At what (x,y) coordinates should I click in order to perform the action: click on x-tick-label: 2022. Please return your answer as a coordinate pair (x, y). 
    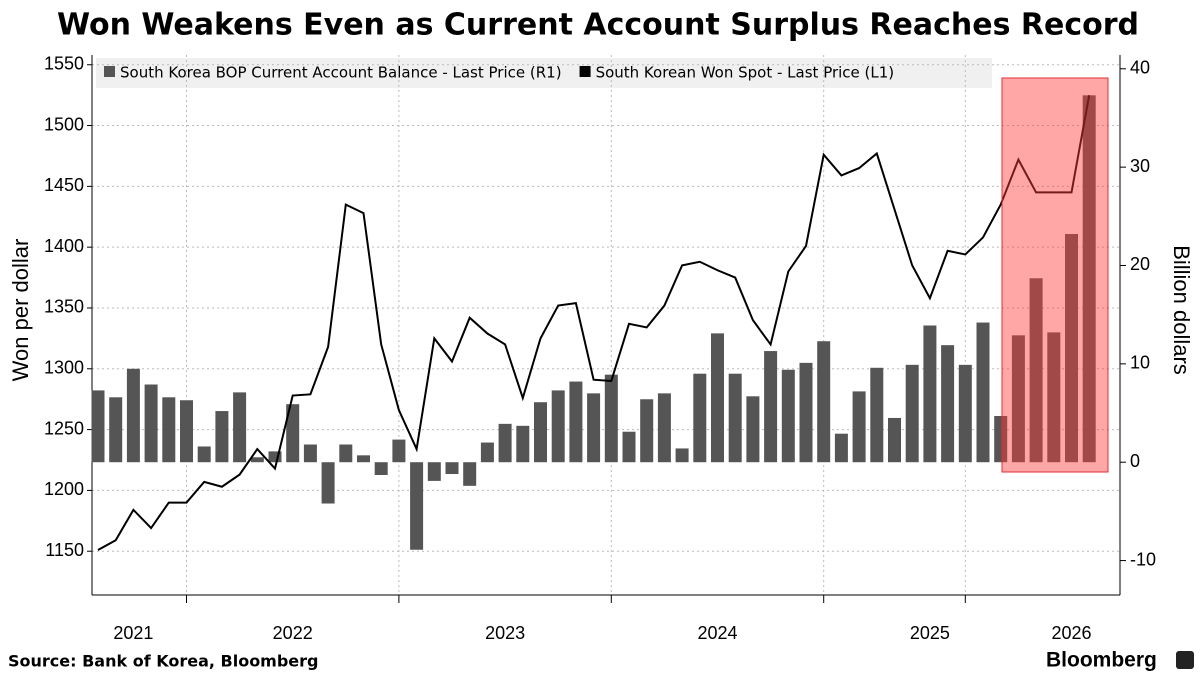
    Looking at the image, I should click on (293, 633).